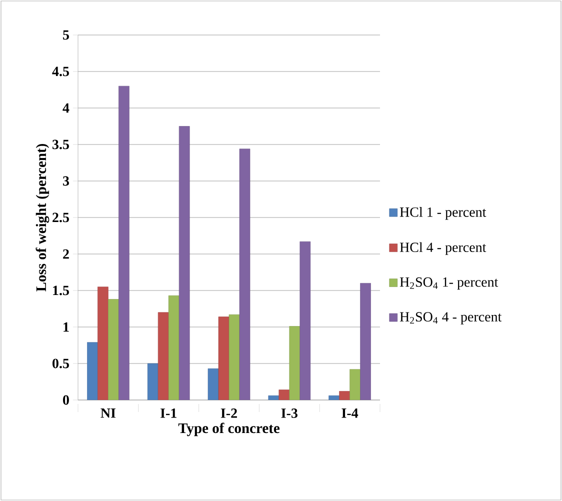  What do you see at coordinates (449, 283) in the screenshot?
I see `legend-label: H$_{2}$SO$_{4}$ 1- percent` at bounding box center [449, 283].